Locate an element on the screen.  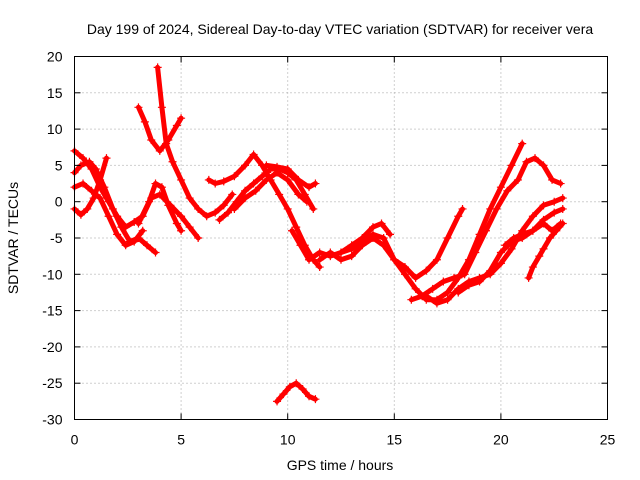
y-tick-label: 5 is located at coordinates (59, 165).